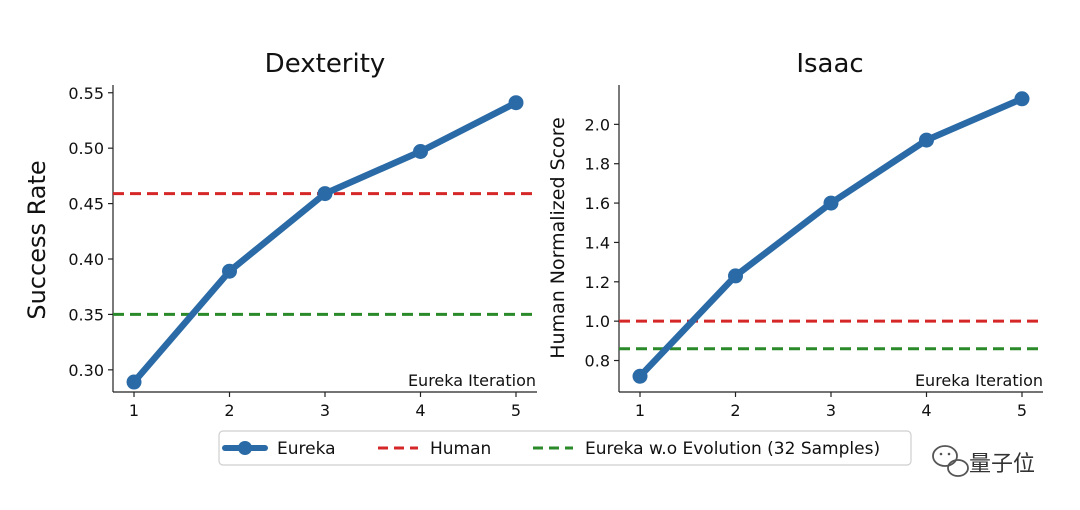  I want to click on chart-title: Isaac, so click(829, 64).